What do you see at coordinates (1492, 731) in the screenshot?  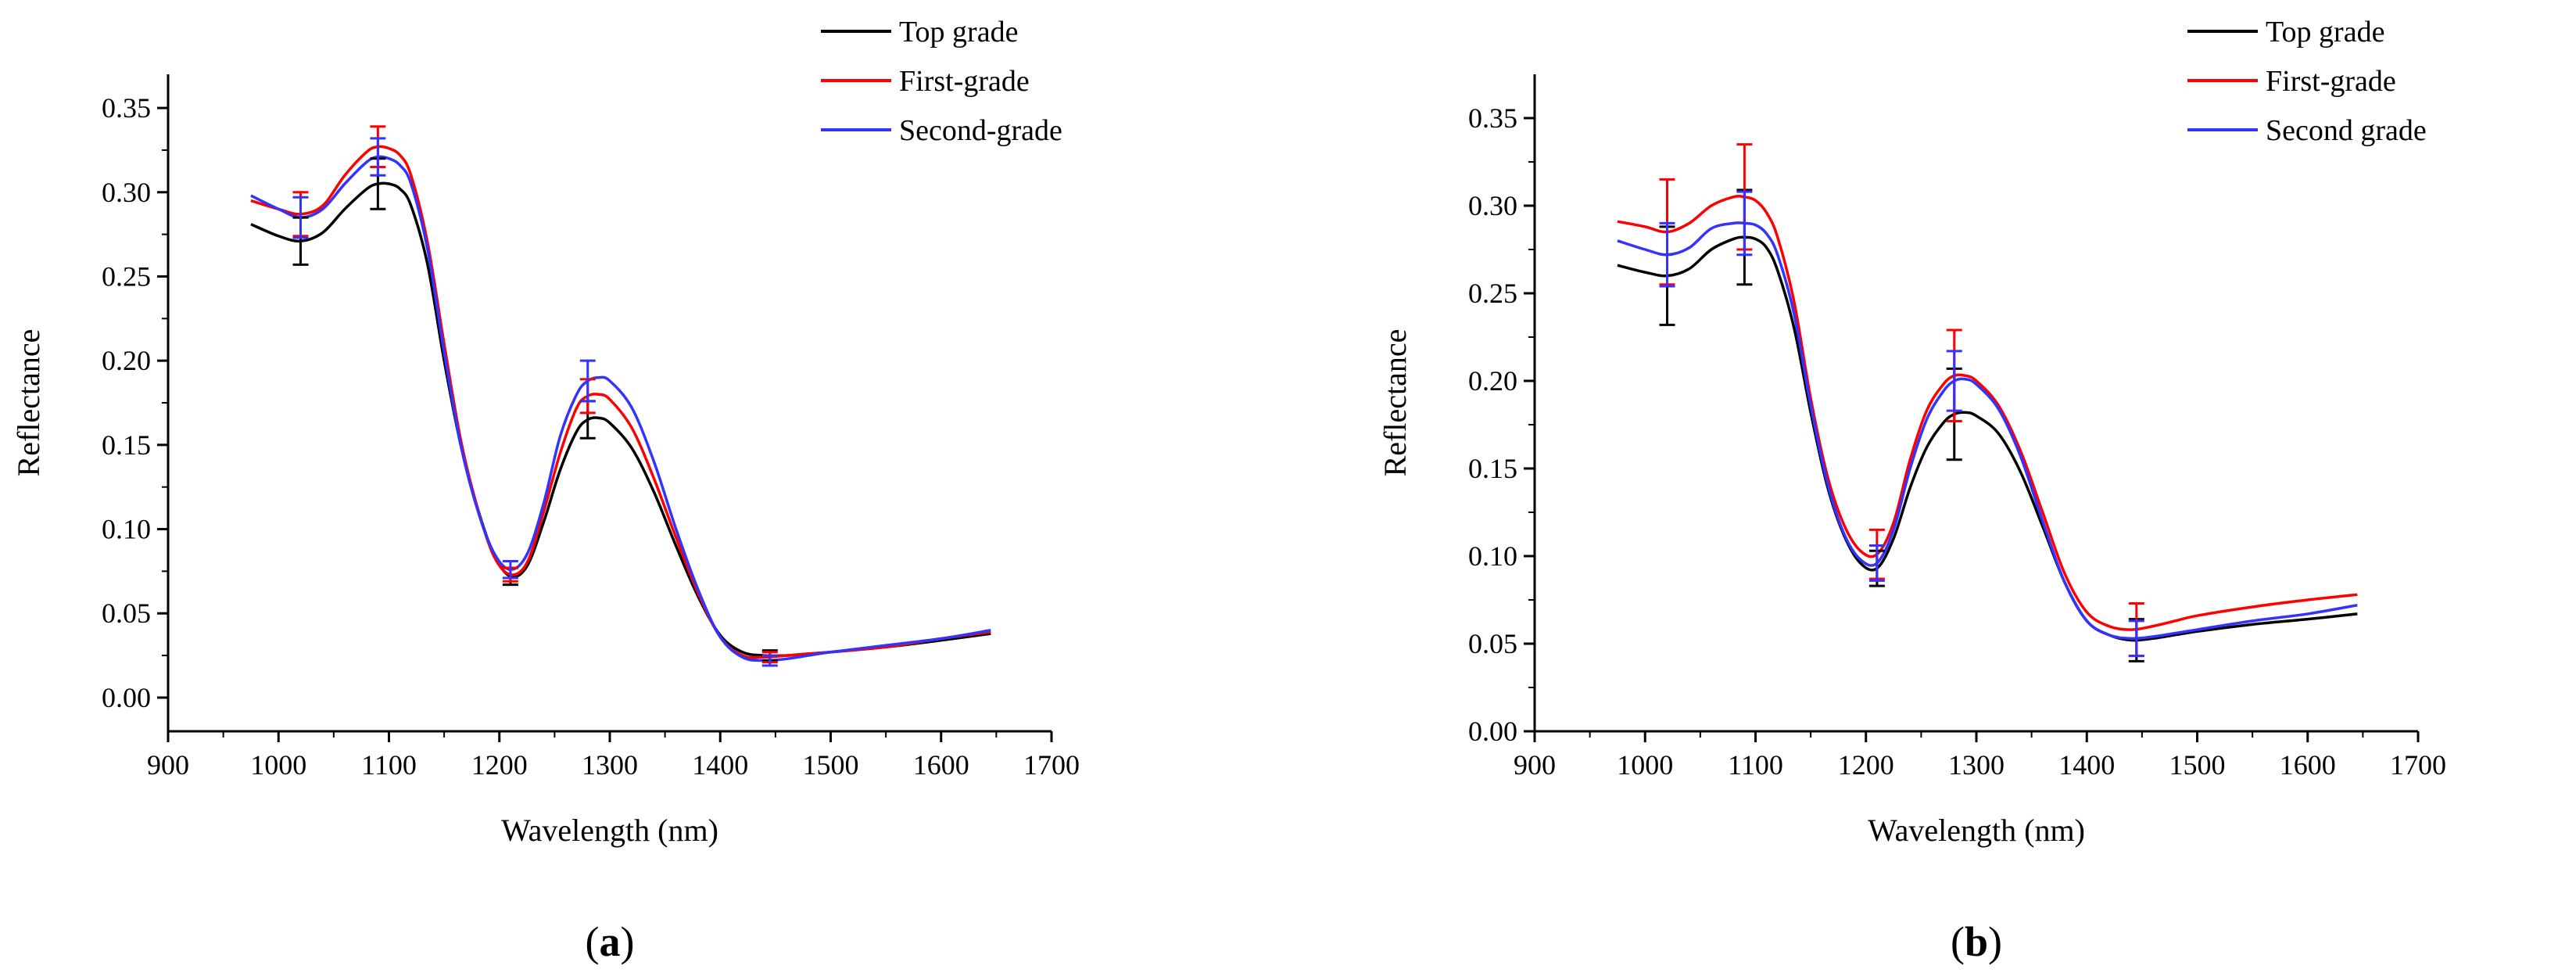 I see `y-tick-label-b-0: 0.00` at bounding box center [1492, 731].